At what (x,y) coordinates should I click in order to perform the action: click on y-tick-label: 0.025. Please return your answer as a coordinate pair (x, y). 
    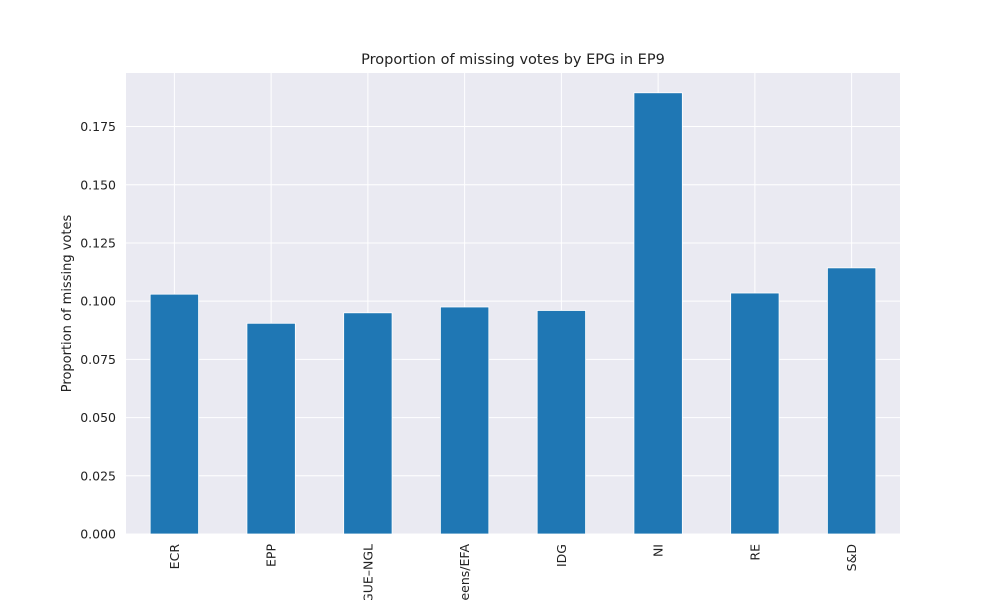
    Looking at the image, I should click on (98, 475).